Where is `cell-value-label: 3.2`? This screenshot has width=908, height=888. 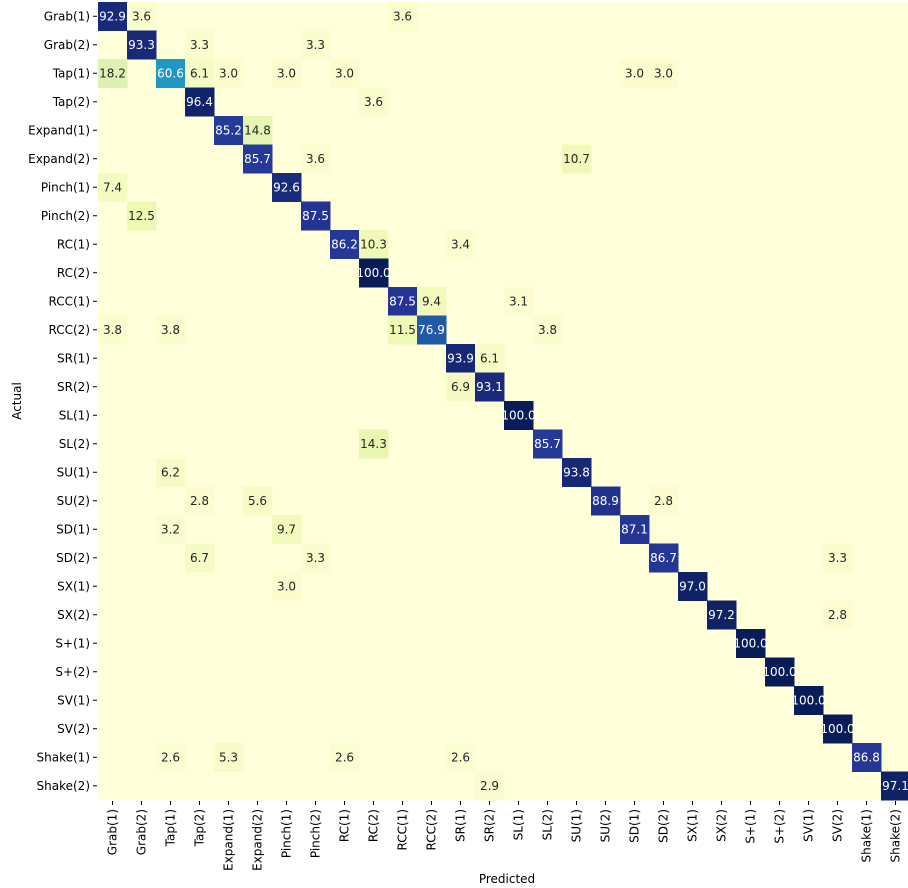 cell-value-label: 3.2 is located at coordinates (170, 529).